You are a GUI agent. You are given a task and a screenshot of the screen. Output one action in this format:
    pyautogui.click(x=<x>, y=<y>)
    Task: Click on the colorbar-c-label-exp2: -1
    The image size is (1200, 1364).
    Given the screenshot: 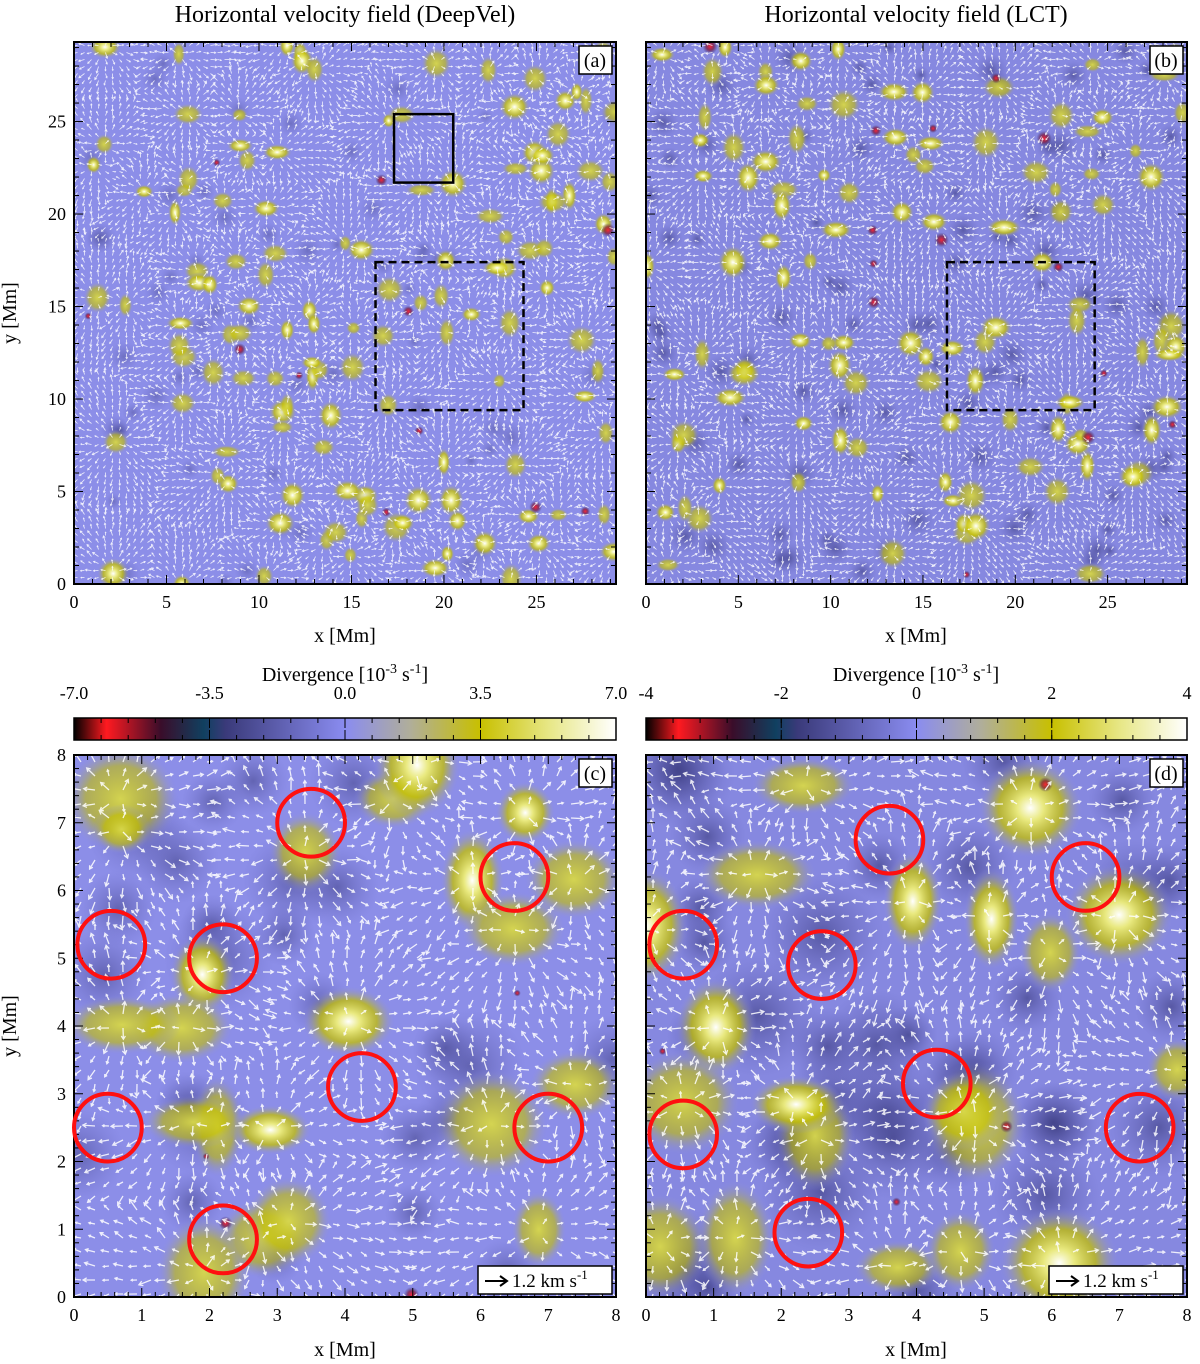 What is the action you would take?
    pyautogui.click(x=416, y=669)
    